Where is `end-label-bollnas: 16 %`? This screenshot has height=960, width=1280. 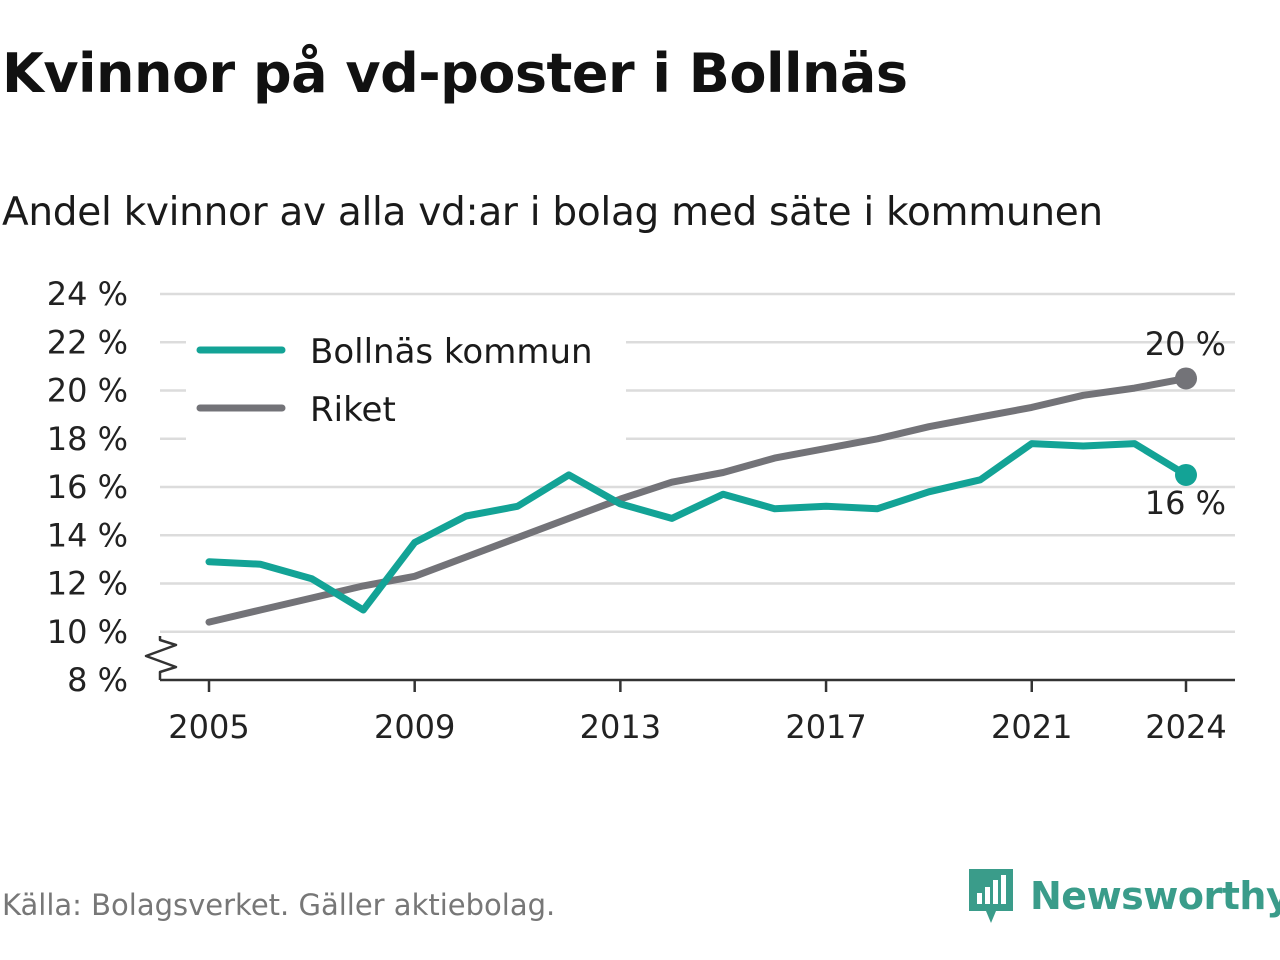
end-label-bollnas: 16 % is located at coordinates (1185, 503).